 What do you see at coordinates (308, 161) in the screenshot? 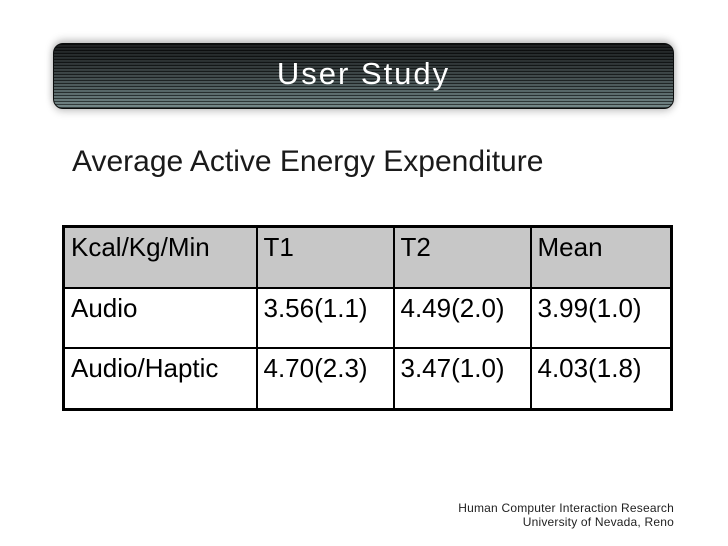
I see `slide-heading: Average Active Energy Expenditure` at bounding box center [308, 161].